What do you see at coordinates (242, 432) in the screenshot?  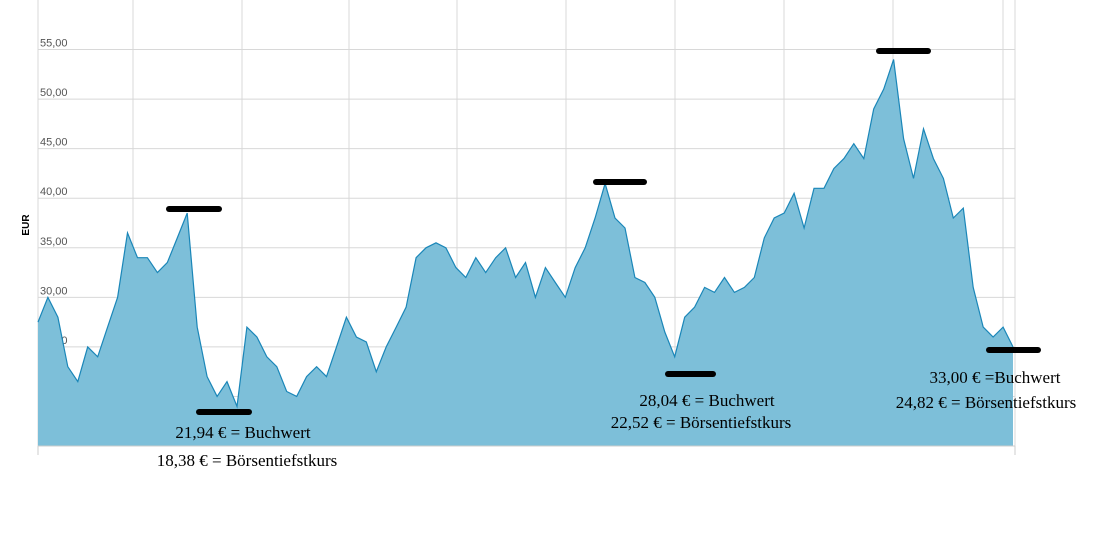 I see `annotation: 21,94 € = Buchwert` at bounding box center [242, 432].